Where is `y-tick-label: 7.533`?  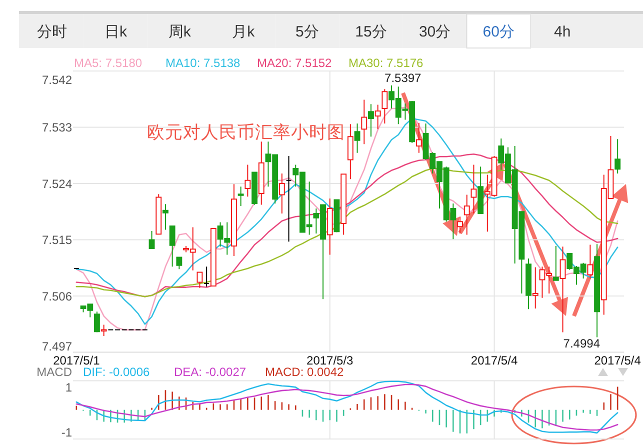 y-tick-label: 7.533 is located at coordinates (57, 127).